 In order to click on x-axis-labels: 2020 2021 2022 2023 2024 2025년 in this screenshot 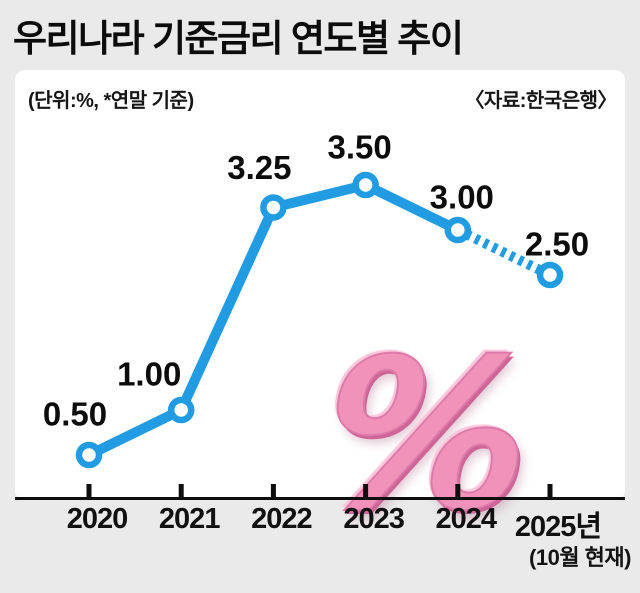, I will do `click(320, 523)`.